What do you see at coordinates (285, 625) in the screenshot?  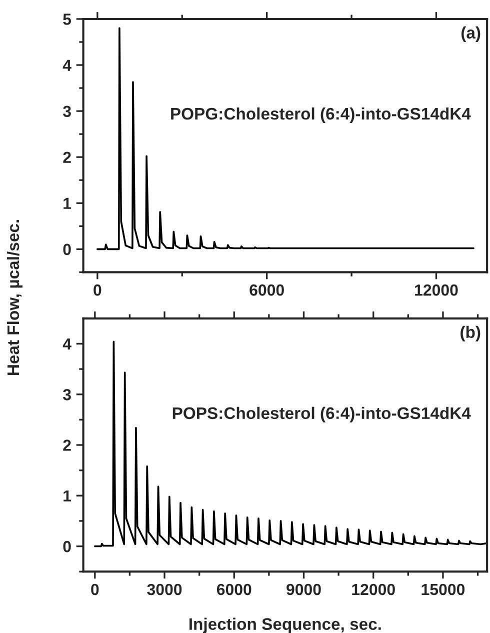 I see `x-axis-title: Injection Sequence, sec.` at bounding box center [285, 625].